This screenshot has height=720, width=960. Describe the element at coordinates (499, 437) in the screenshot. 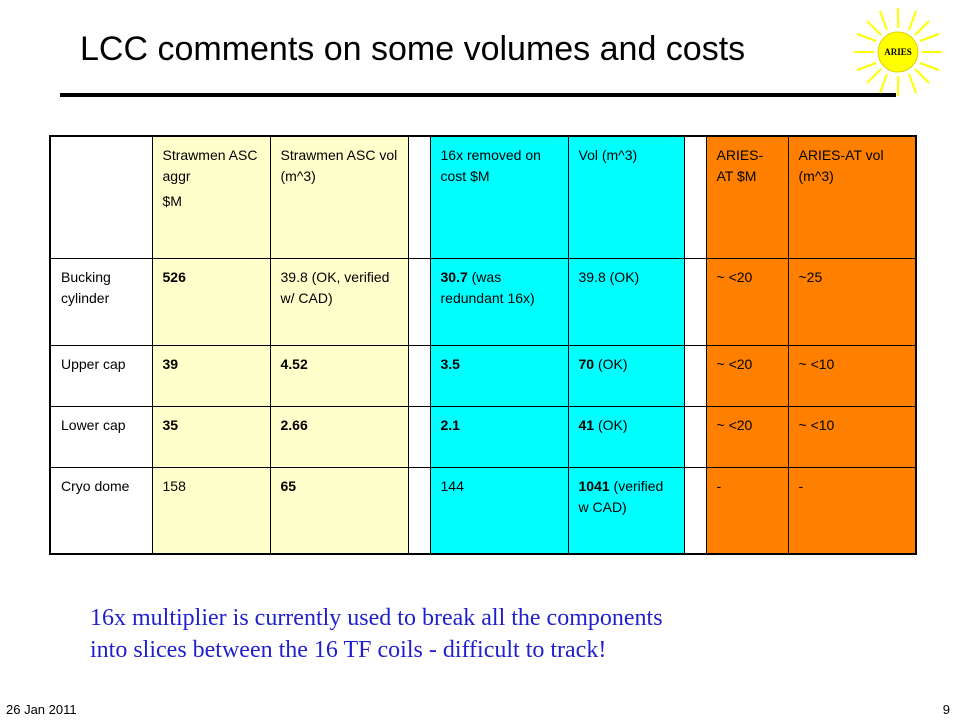

I see `cell-removed: 2.1` at that location.